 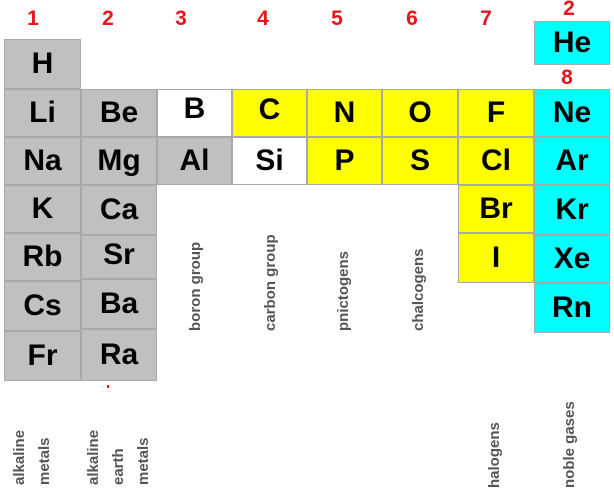 What do you see at coordinates (195, 286) in the screenshot?
I see `label-boron-group: boron group` at bounding box center [195, 286].